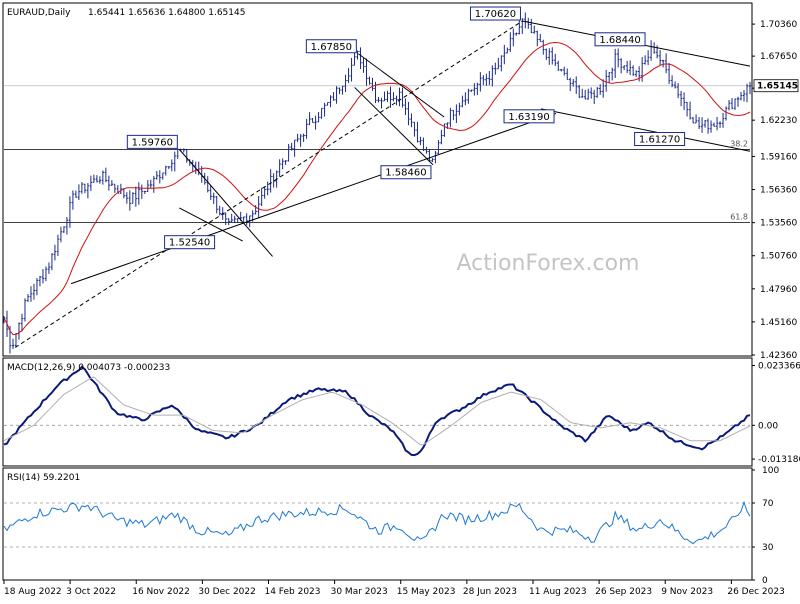 The height and width of the screenshot is (604, 800). Describe the element at coordinates (623, 592) in the screenshot. I see `date-tick-label: 26 Sep 2023` at that location.